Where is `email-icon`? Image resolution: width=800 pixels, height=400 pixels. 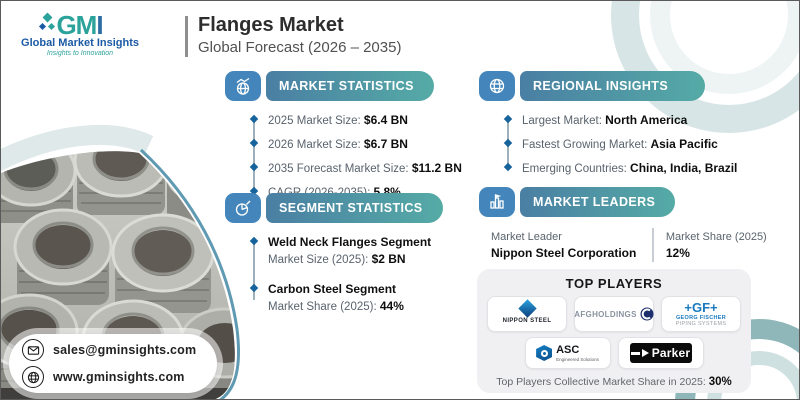
email-icon is located at coordinates (33, 350).